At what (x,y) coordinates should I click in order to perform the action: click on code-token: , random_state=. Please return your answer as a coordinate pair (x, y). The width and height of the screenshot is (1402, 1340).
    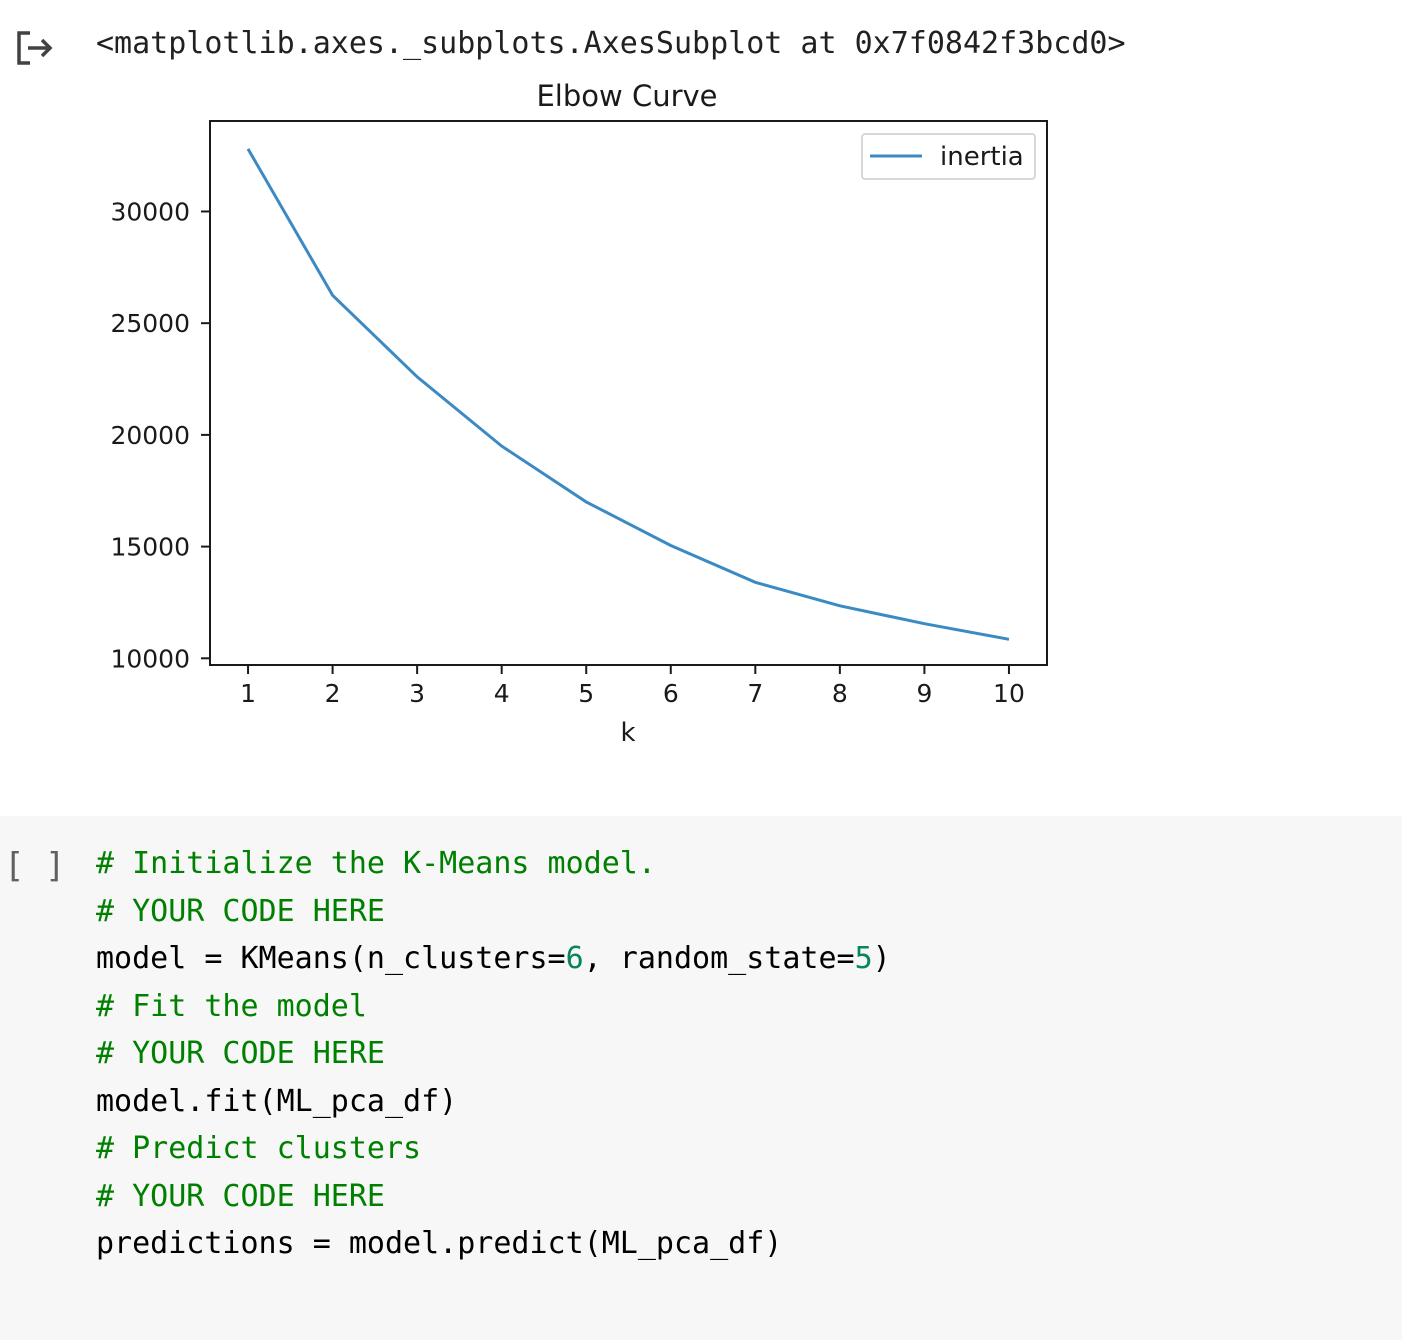
    Looking at the image, I should click on (719, 958).